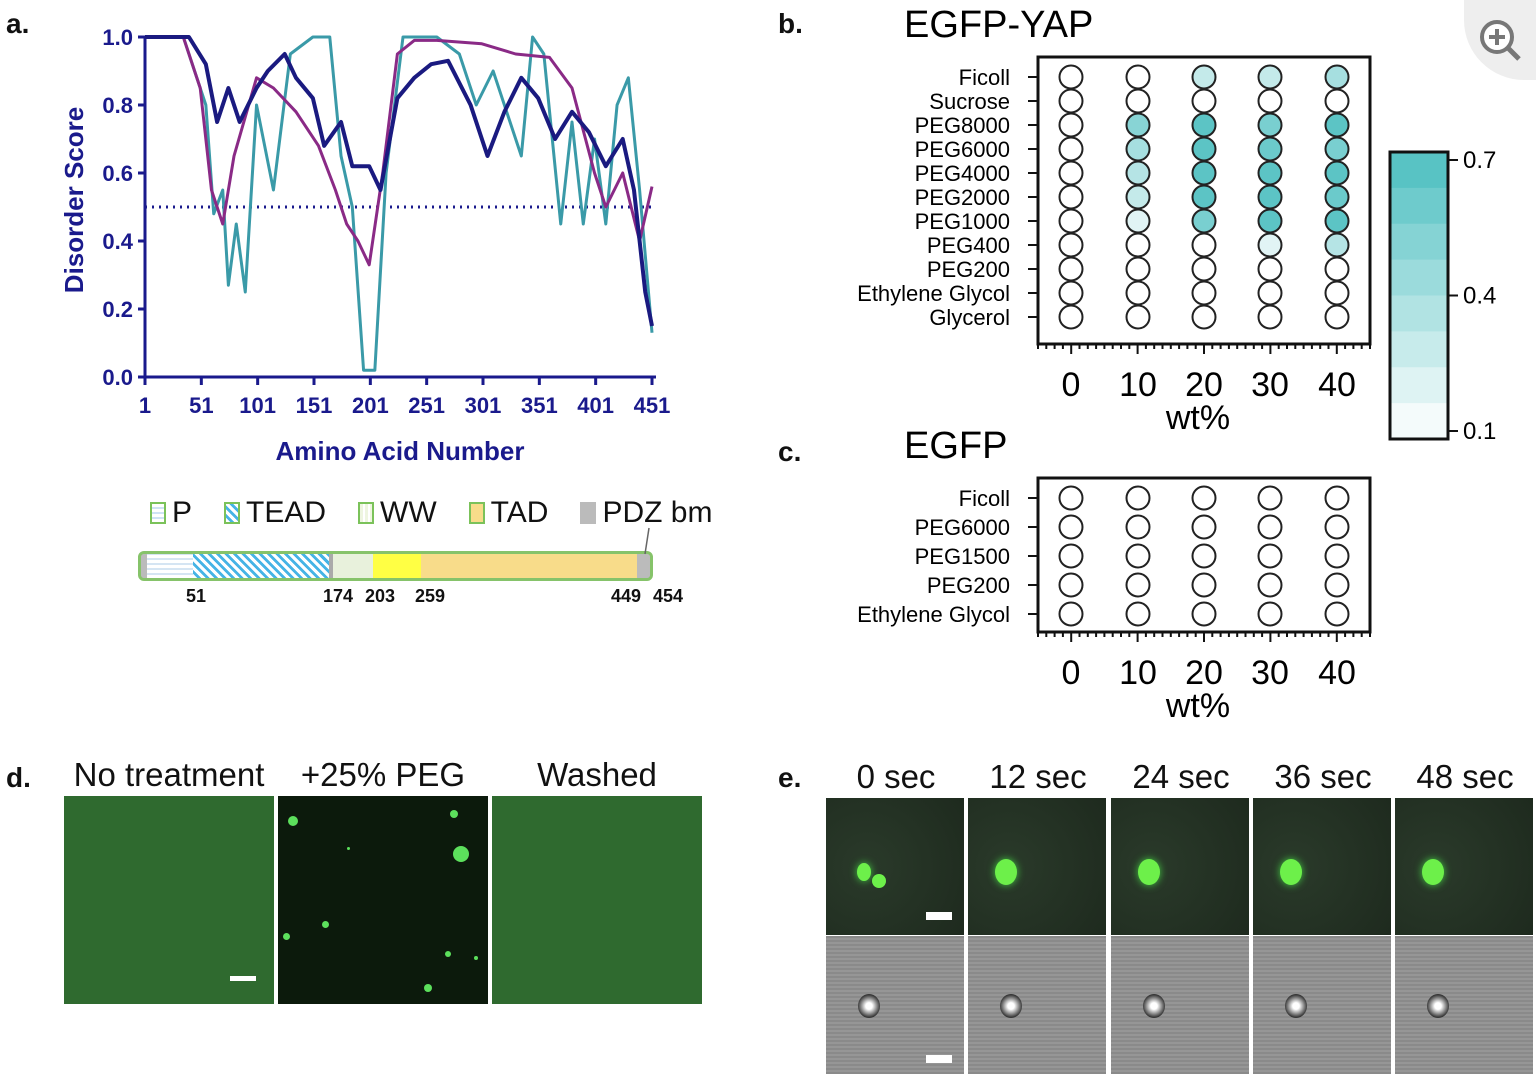 The image size is (1536, 1086). What do you see at coordinates (1296, 1006) in the screenshot?
I see `brightfield-droplet` at bounding box center [1296, 1006].